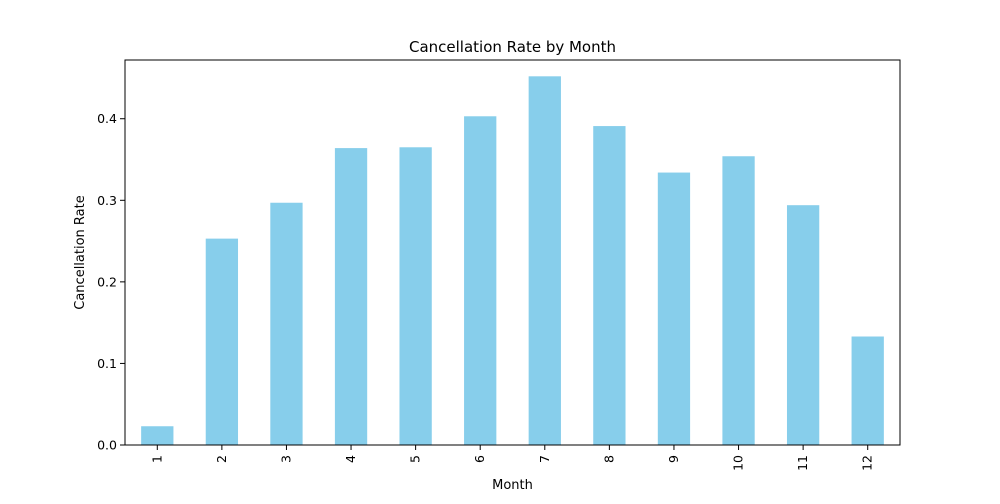 This screenshot has width=1000, height=504. What do you see at coordinates (867, 463) in the screenshot?
I see `x-tick-label: 12` at bounding box center [867, 463].